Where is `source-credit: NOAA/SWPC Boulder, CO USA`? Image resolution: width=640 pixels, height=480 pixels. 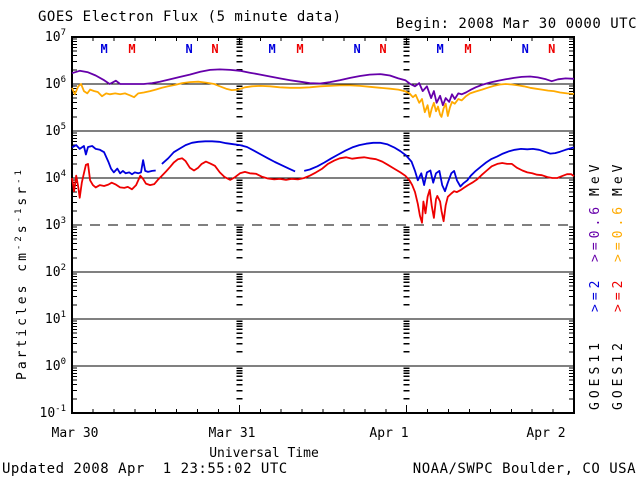
source-credit: NOAA/SWPC Boulder, CO USA is located at coordinates (524, 469).